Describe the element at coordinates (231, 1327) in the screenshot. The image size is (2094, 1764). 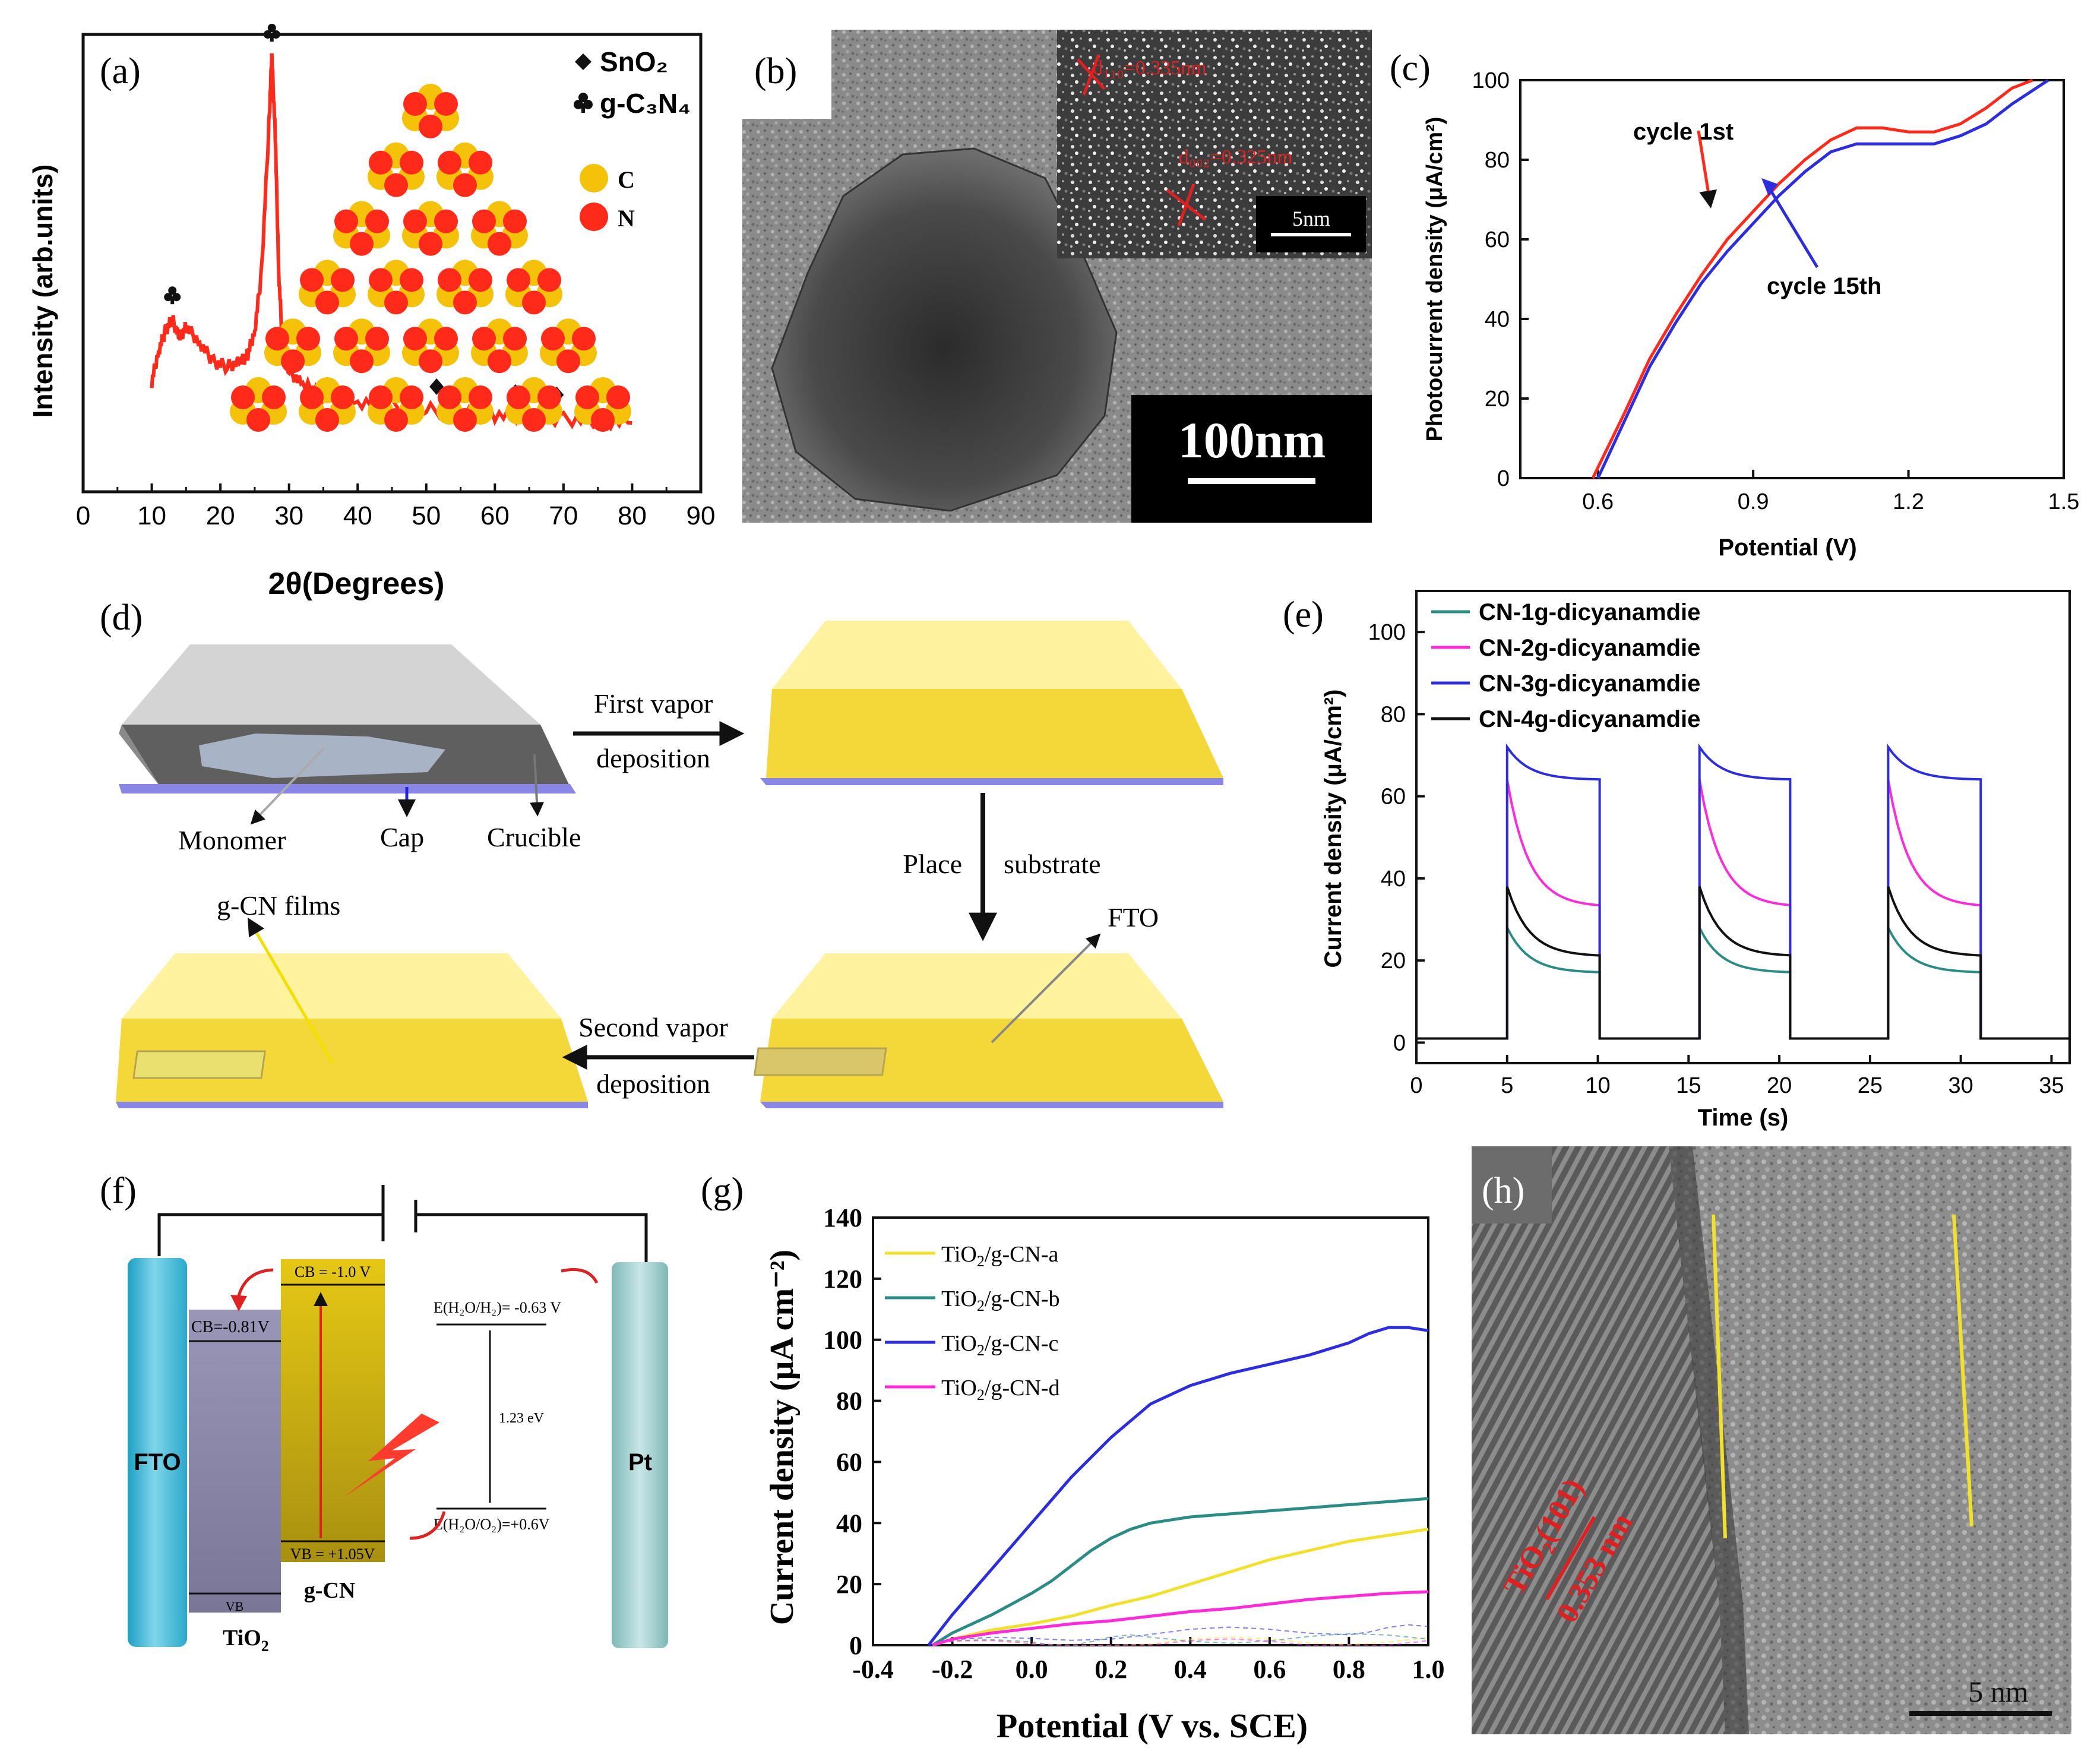
I see `panel-f-tio2-cb: CB=-0.81V` at that location.